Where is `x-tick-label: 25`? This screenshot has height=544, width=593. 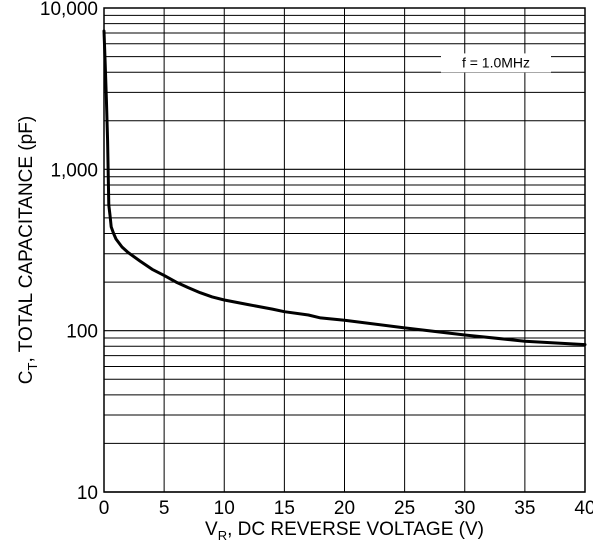
x-tick-label: 25 is located at coordinates (404, 508).